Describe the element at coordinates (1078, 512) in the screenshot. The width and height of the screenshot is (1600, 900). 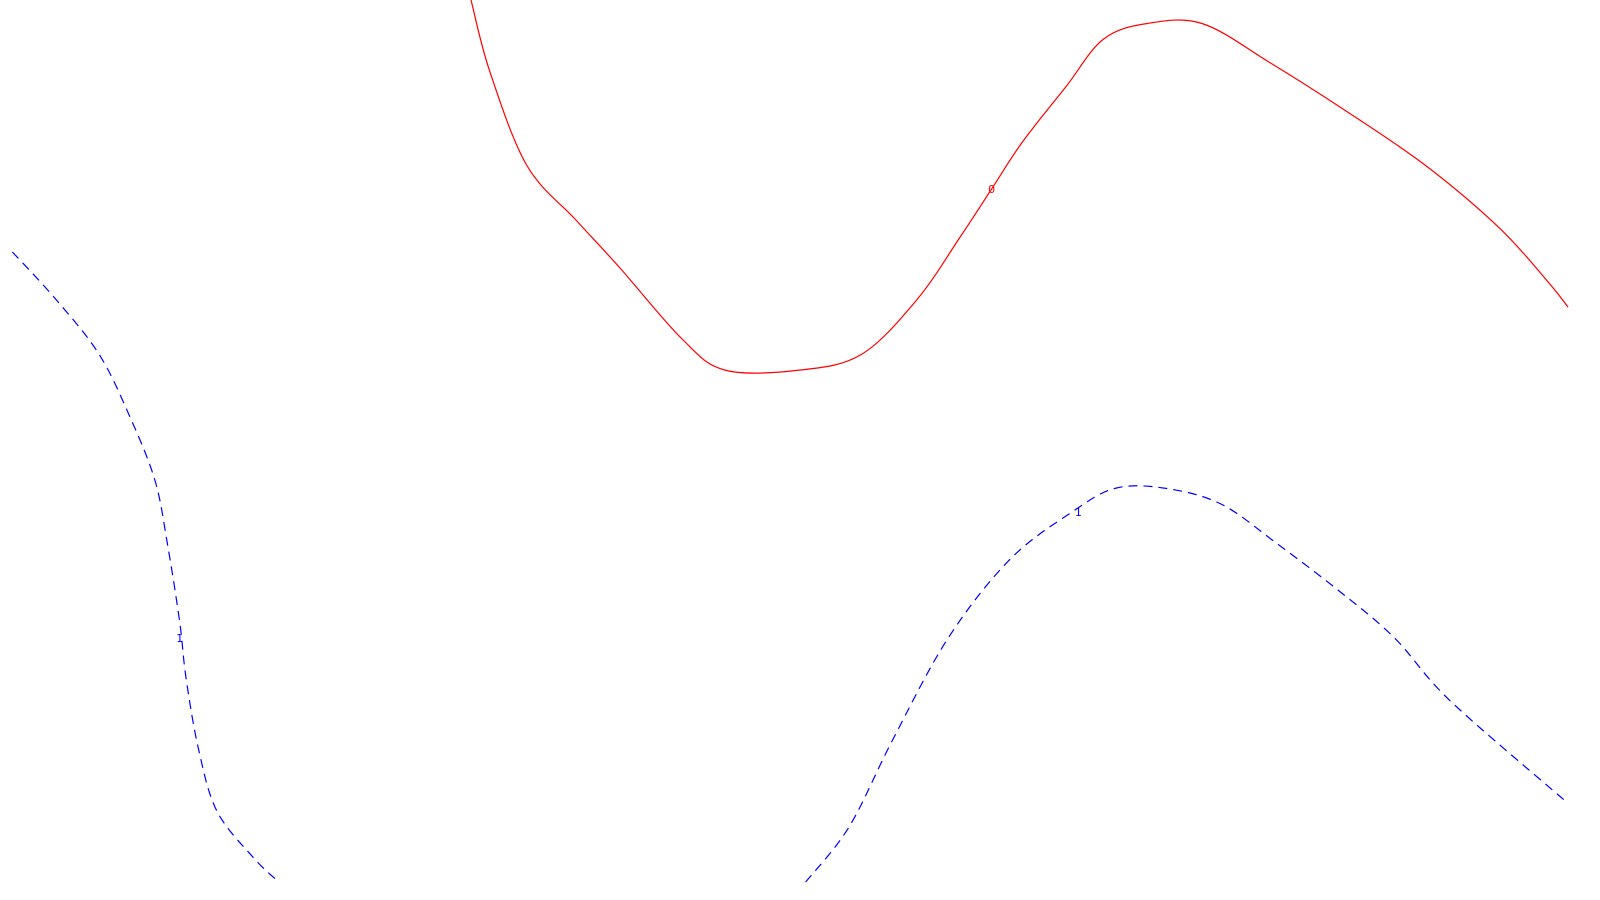
I see `contour-label-2: 1` at that location.